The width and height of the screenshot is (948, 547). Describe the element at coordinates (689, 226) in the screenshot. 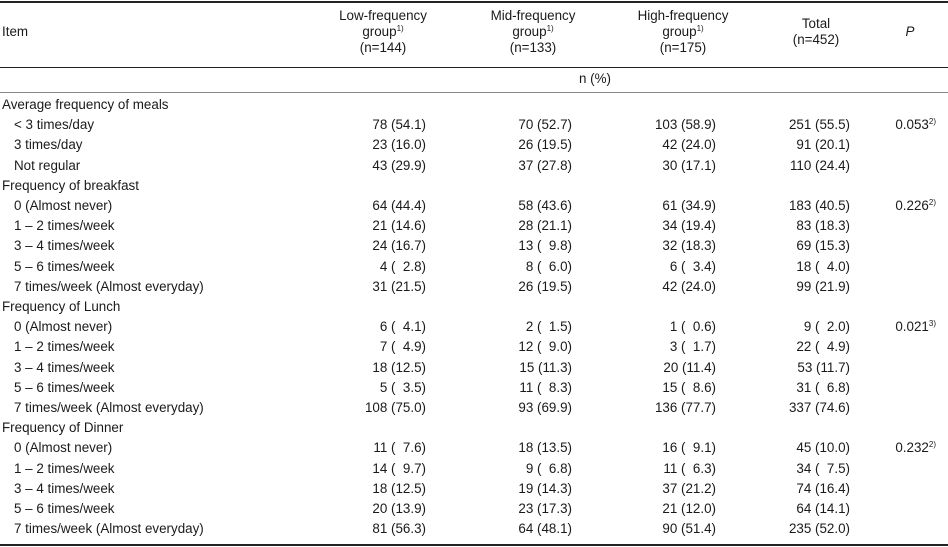

I see `cell-high: 34 (19.4)` at that location.